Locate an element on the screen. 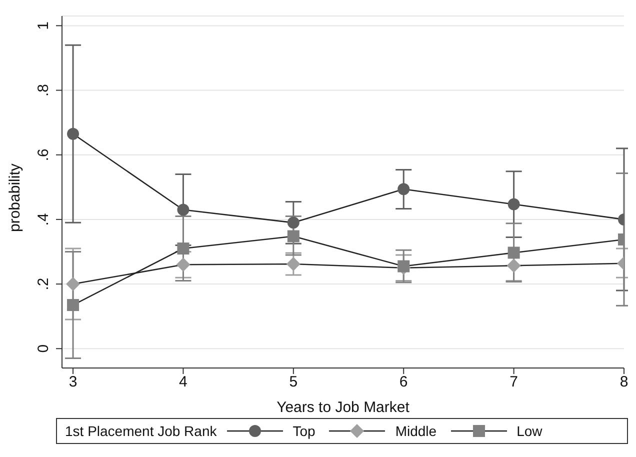  y-tick-label: .8 is located at coordinates (43, 90).